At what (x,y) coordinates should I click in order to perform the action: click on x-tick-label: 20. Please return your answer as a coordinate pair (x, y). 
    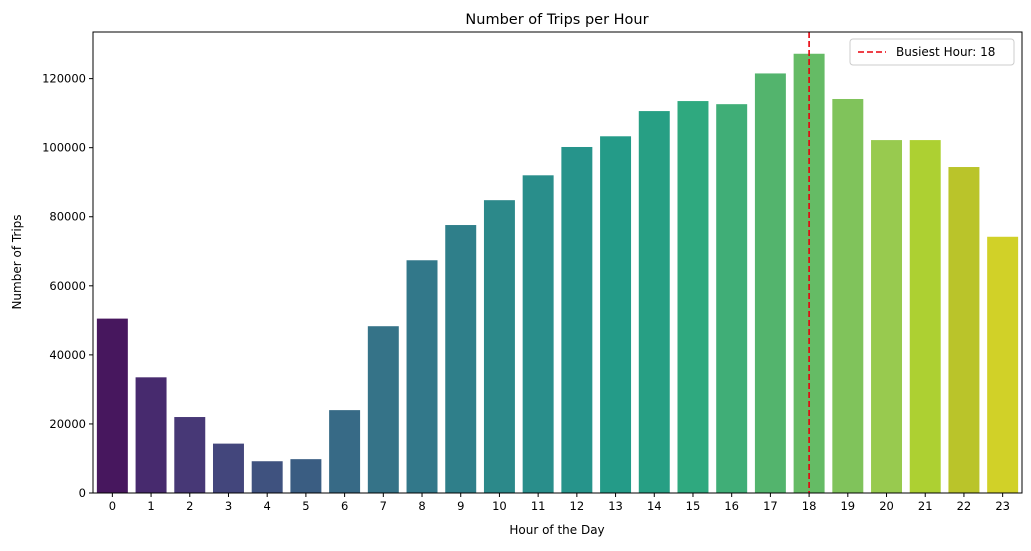
    Looking at the image, I should click on (886, 506).